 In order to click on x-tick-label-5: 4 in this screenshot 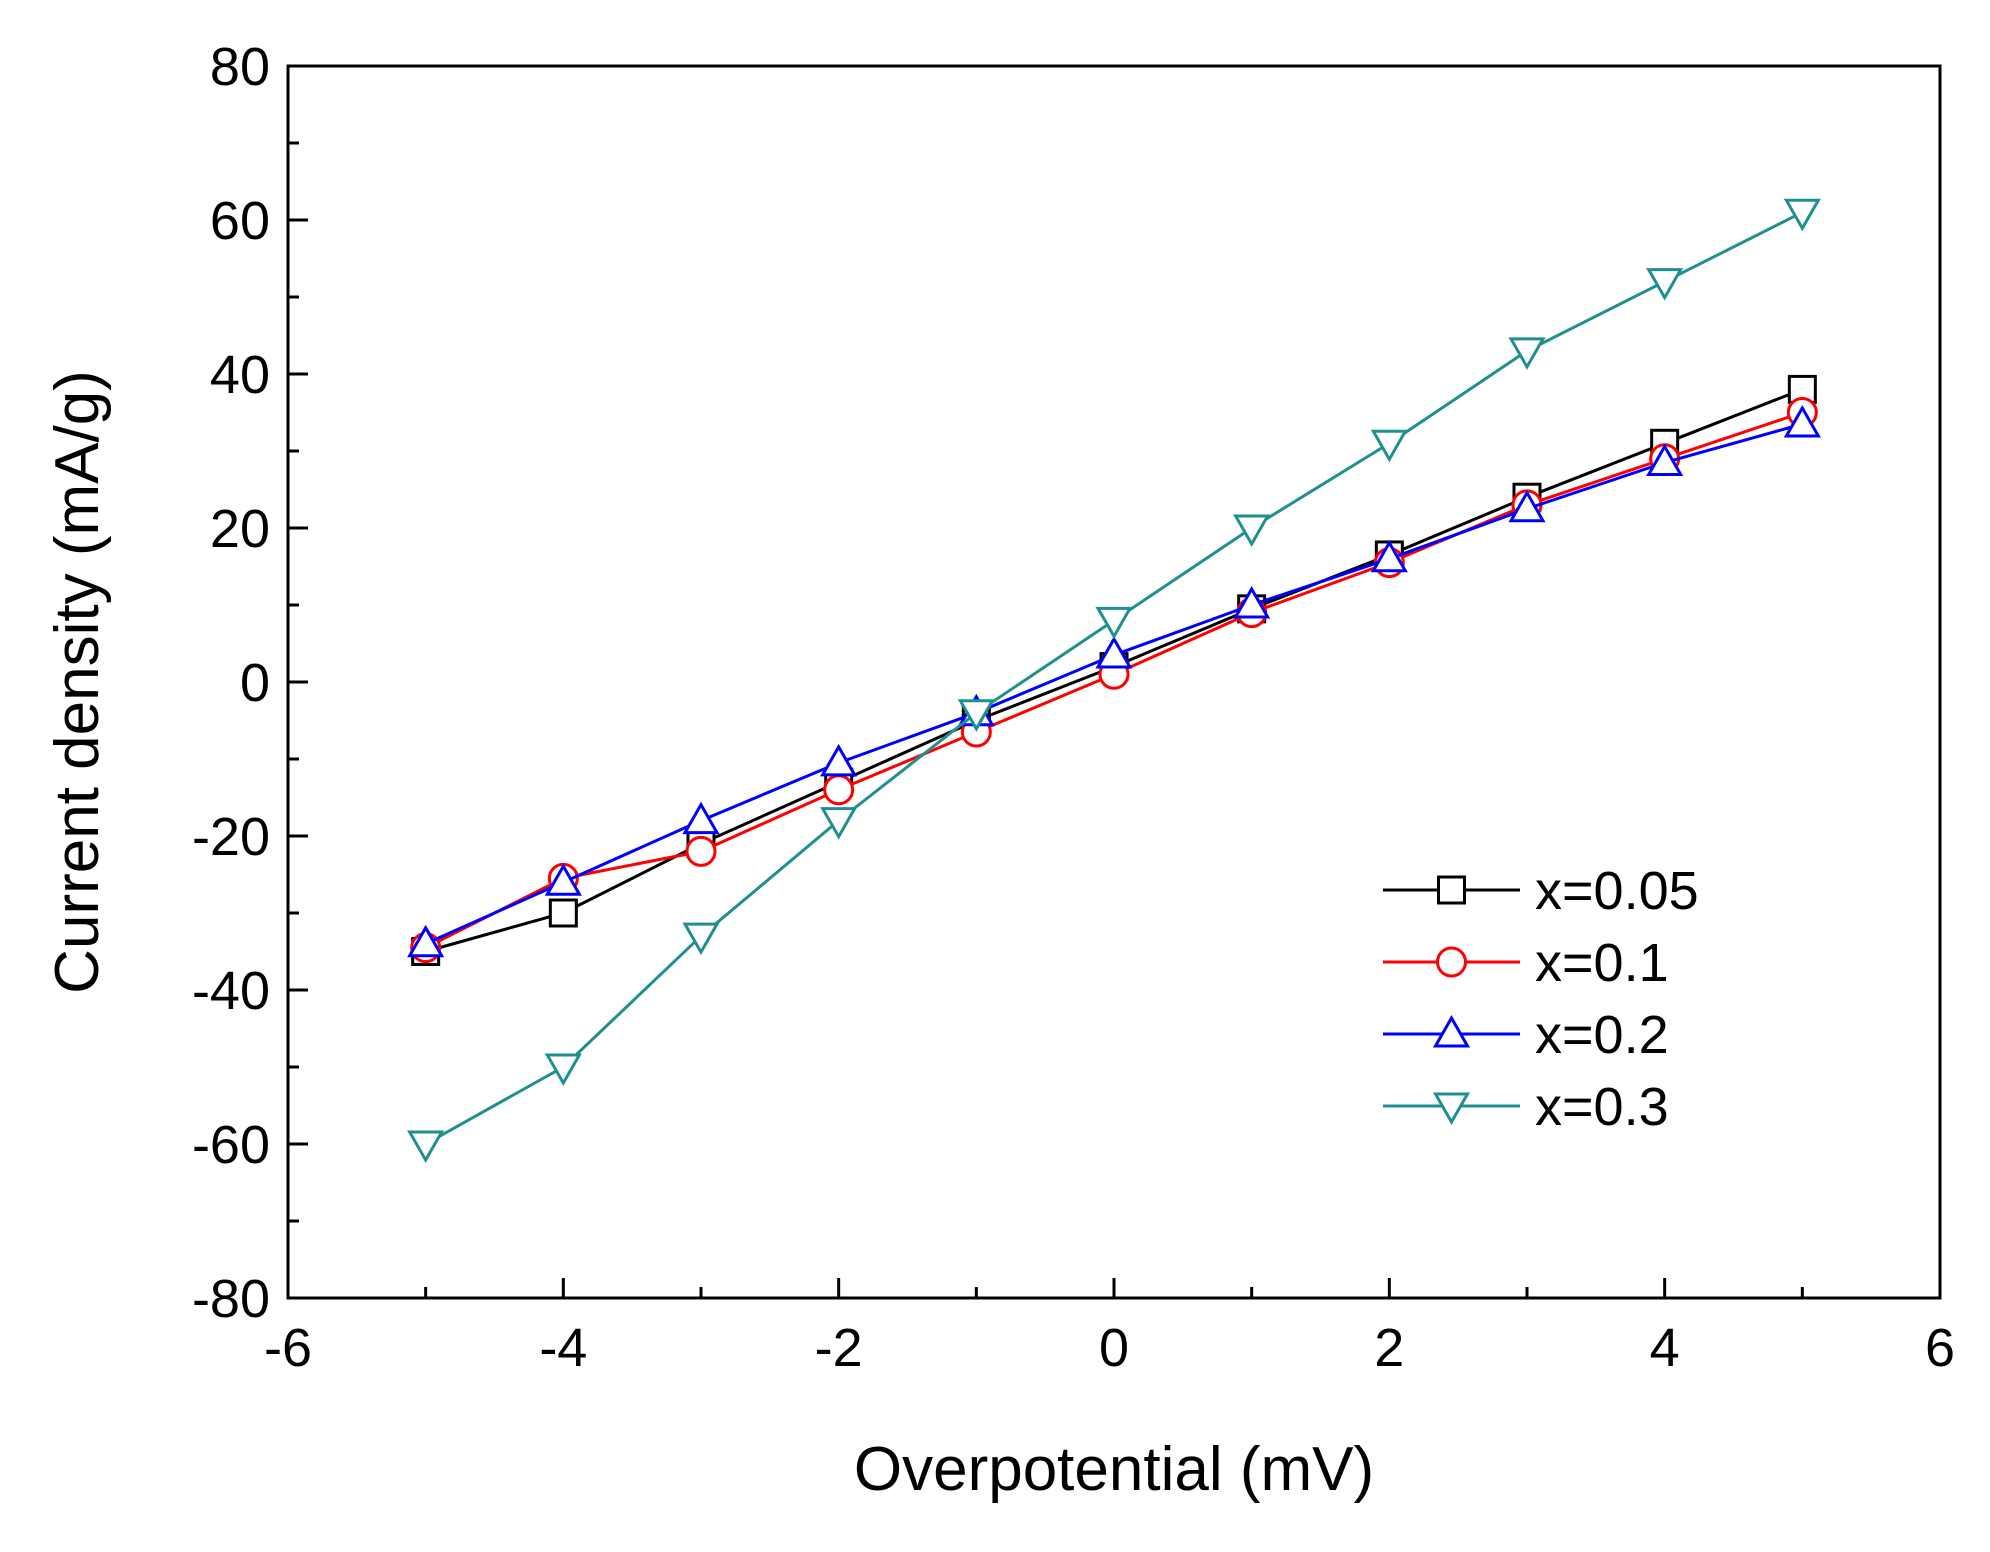, I will do `click(1665, 1348)`.